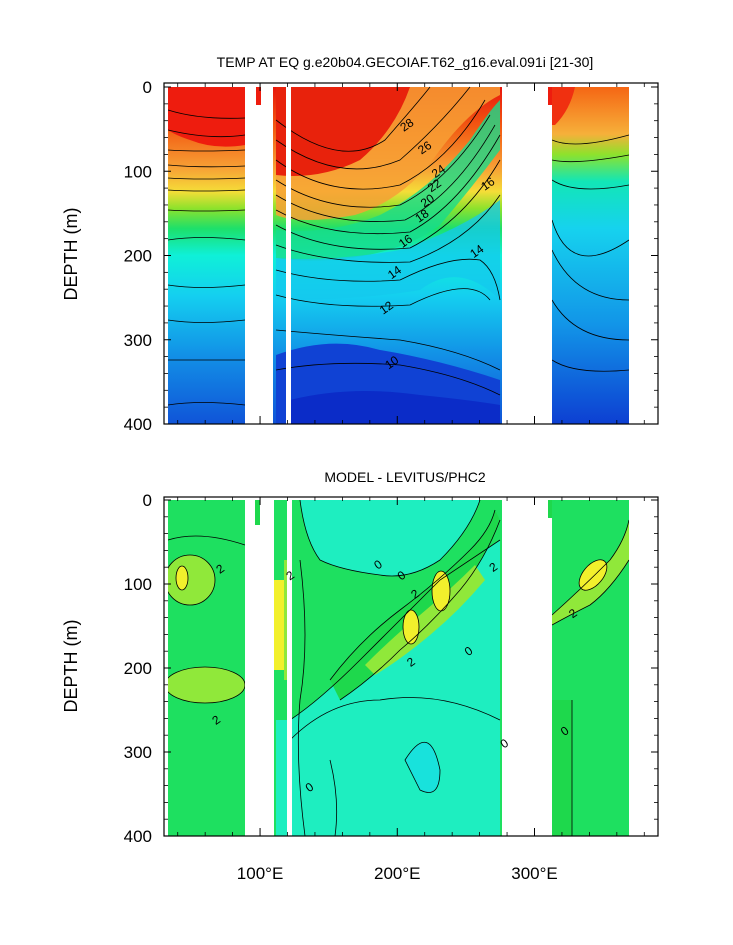 This screenshot has height=945, width=733. Describe the element at coordinates (388, 250) in the screenshot. I see `top-cyan-band` at that location.